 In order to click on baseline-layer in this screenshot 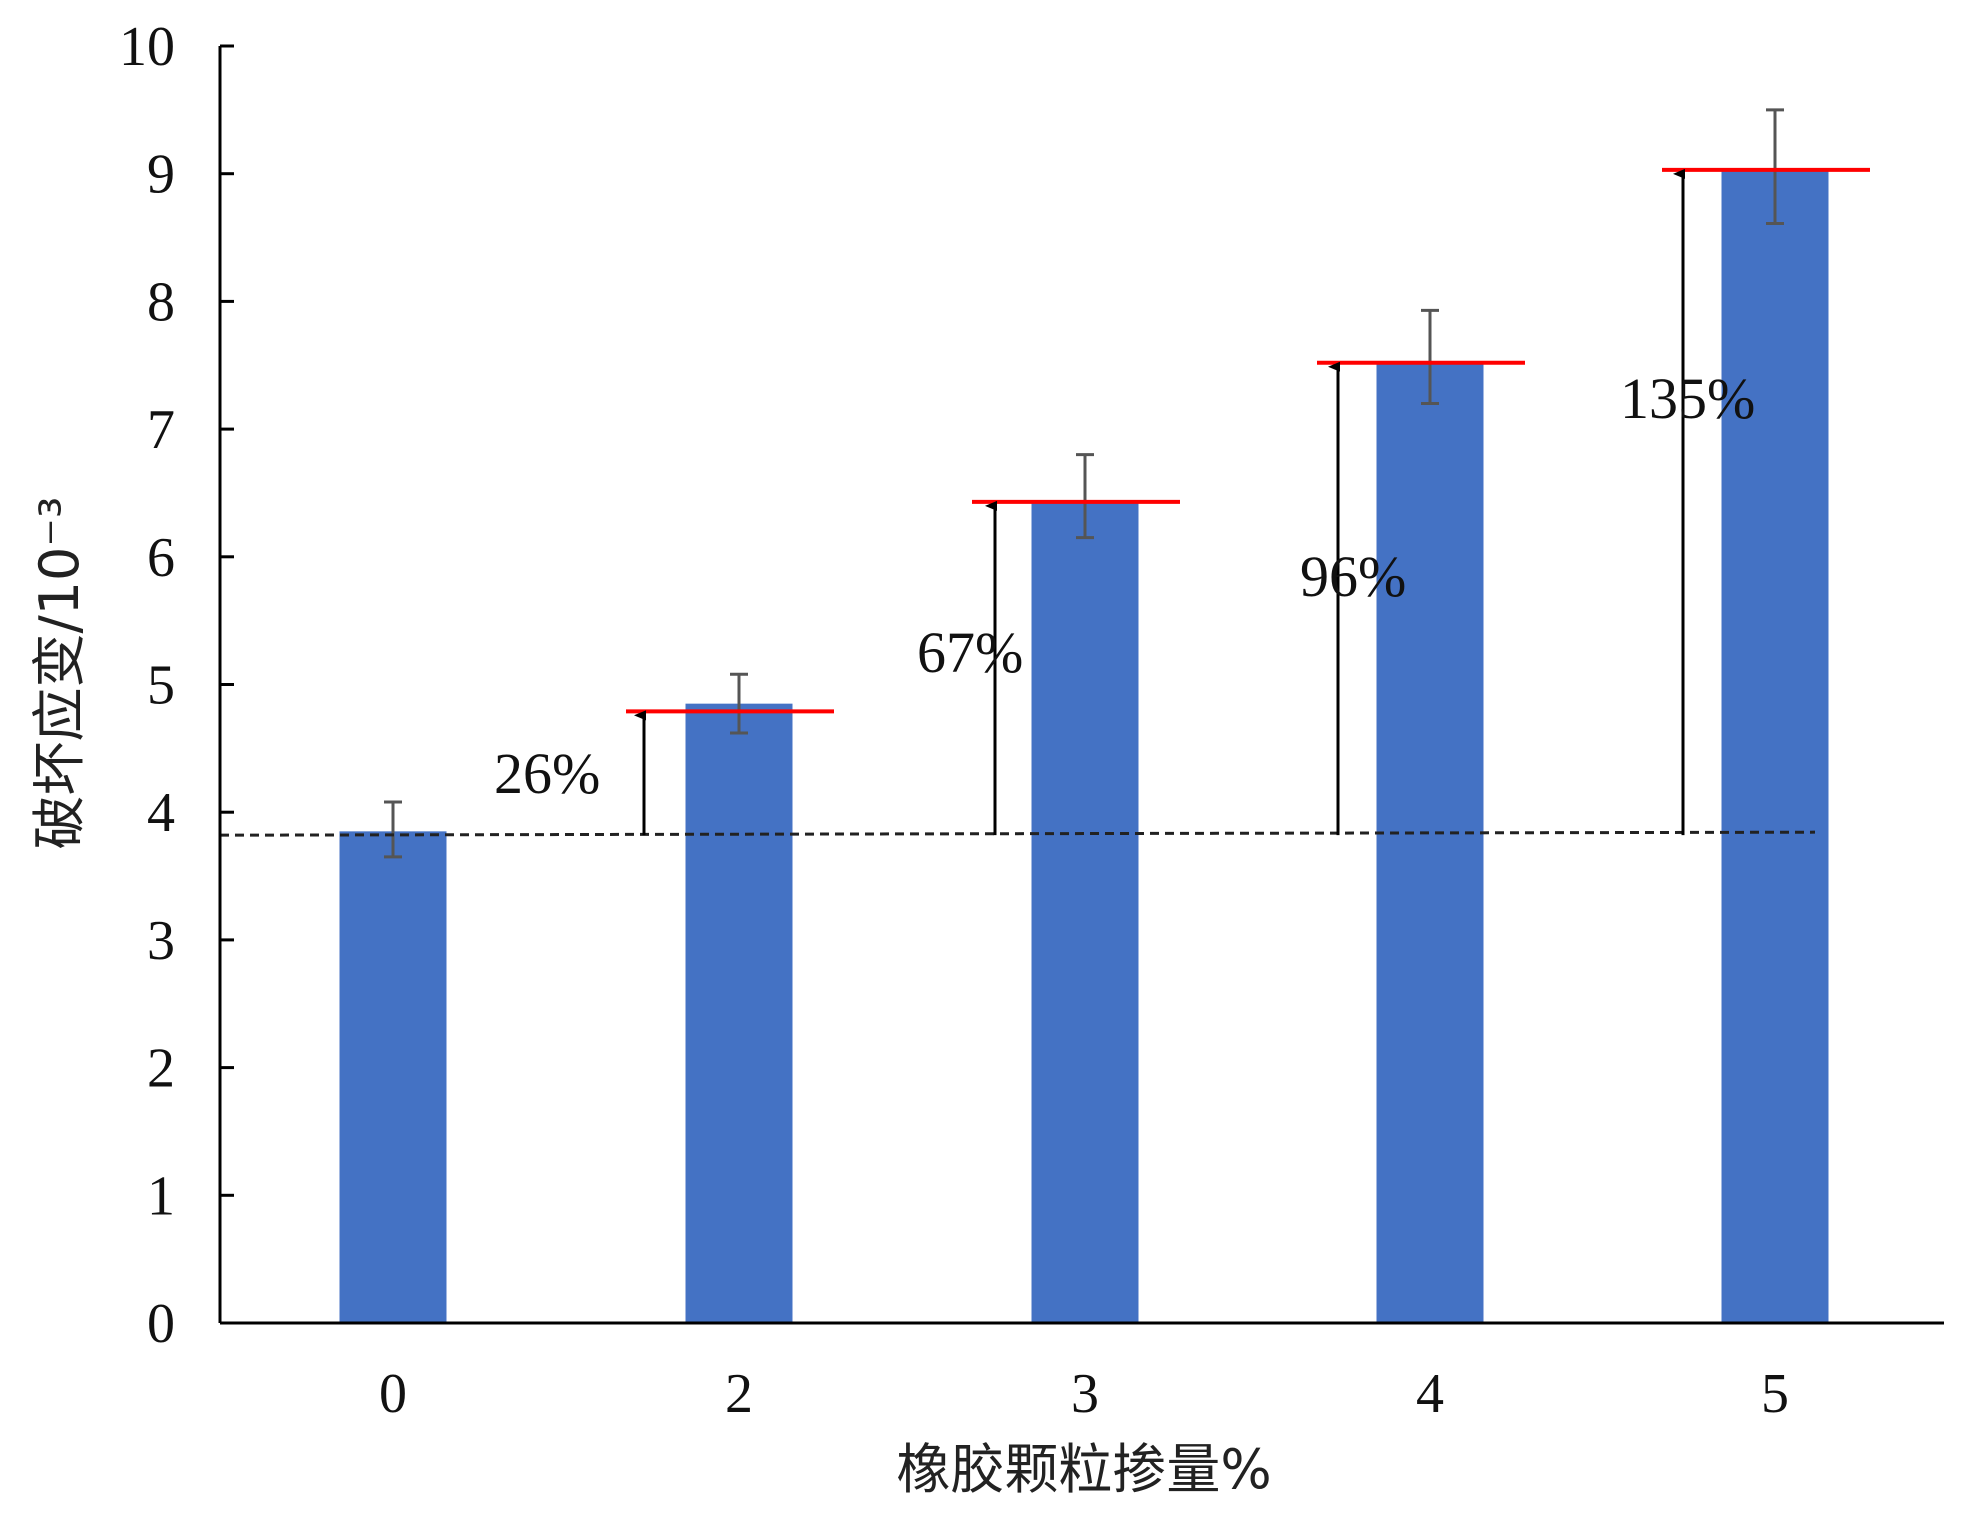, I will do `click(1017, 833)`.